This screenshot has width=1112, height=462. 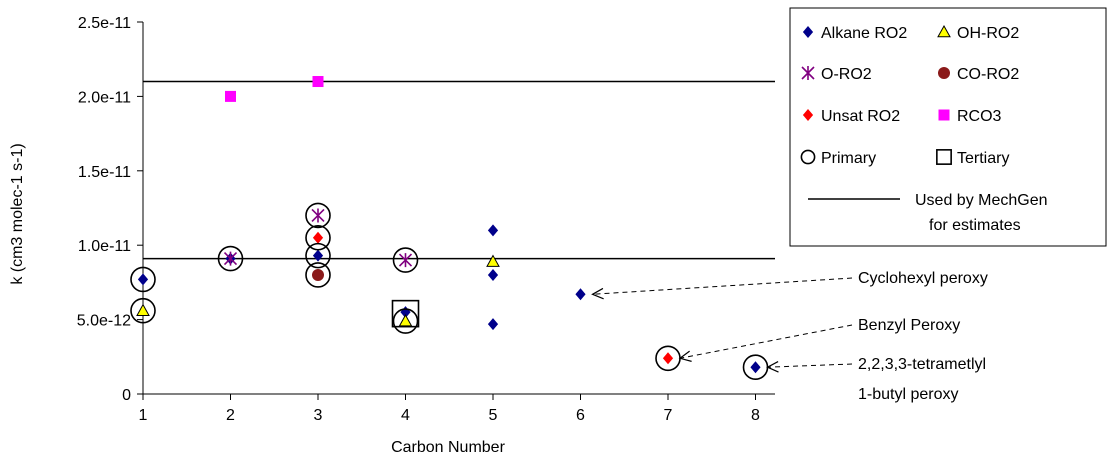 I want to click on legend-label: RCO3, so click(x=979, y=116).